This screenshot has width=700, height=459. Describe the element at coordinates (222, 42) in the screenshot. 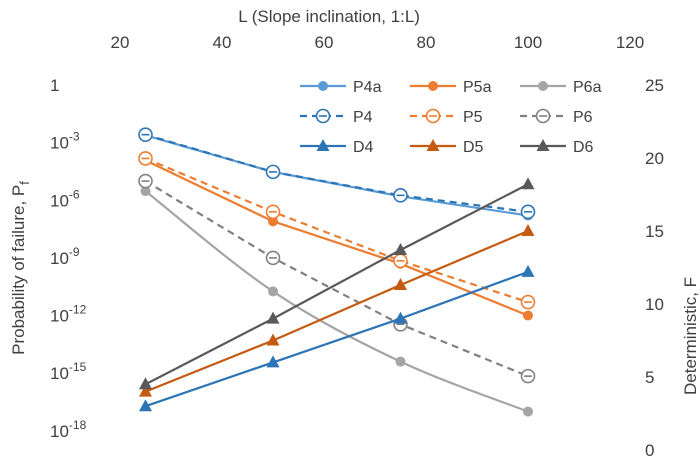

I see `x-tick-label: 40` at that location.